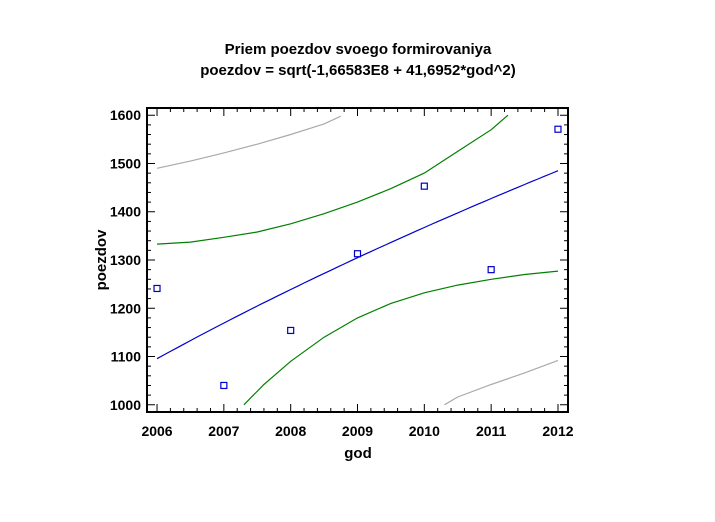 Image resolution: width=715 pixels, height=522 pixels. I want to click on y-axis-label: poezdov, so click(101, 259).